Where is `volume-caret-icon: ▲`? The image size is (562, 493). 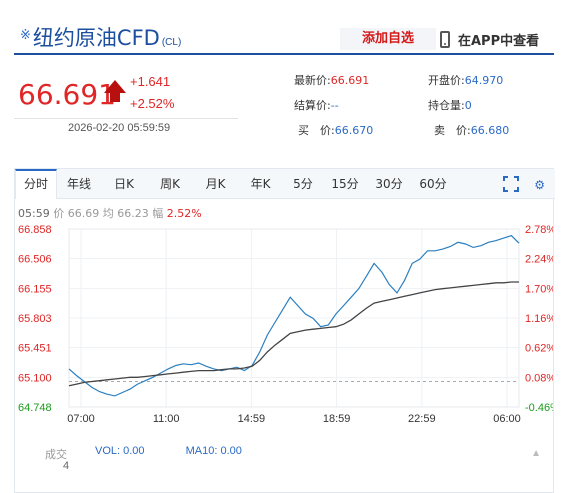 volume-caret-icon: ▲ is located at coordinates (536, 453).